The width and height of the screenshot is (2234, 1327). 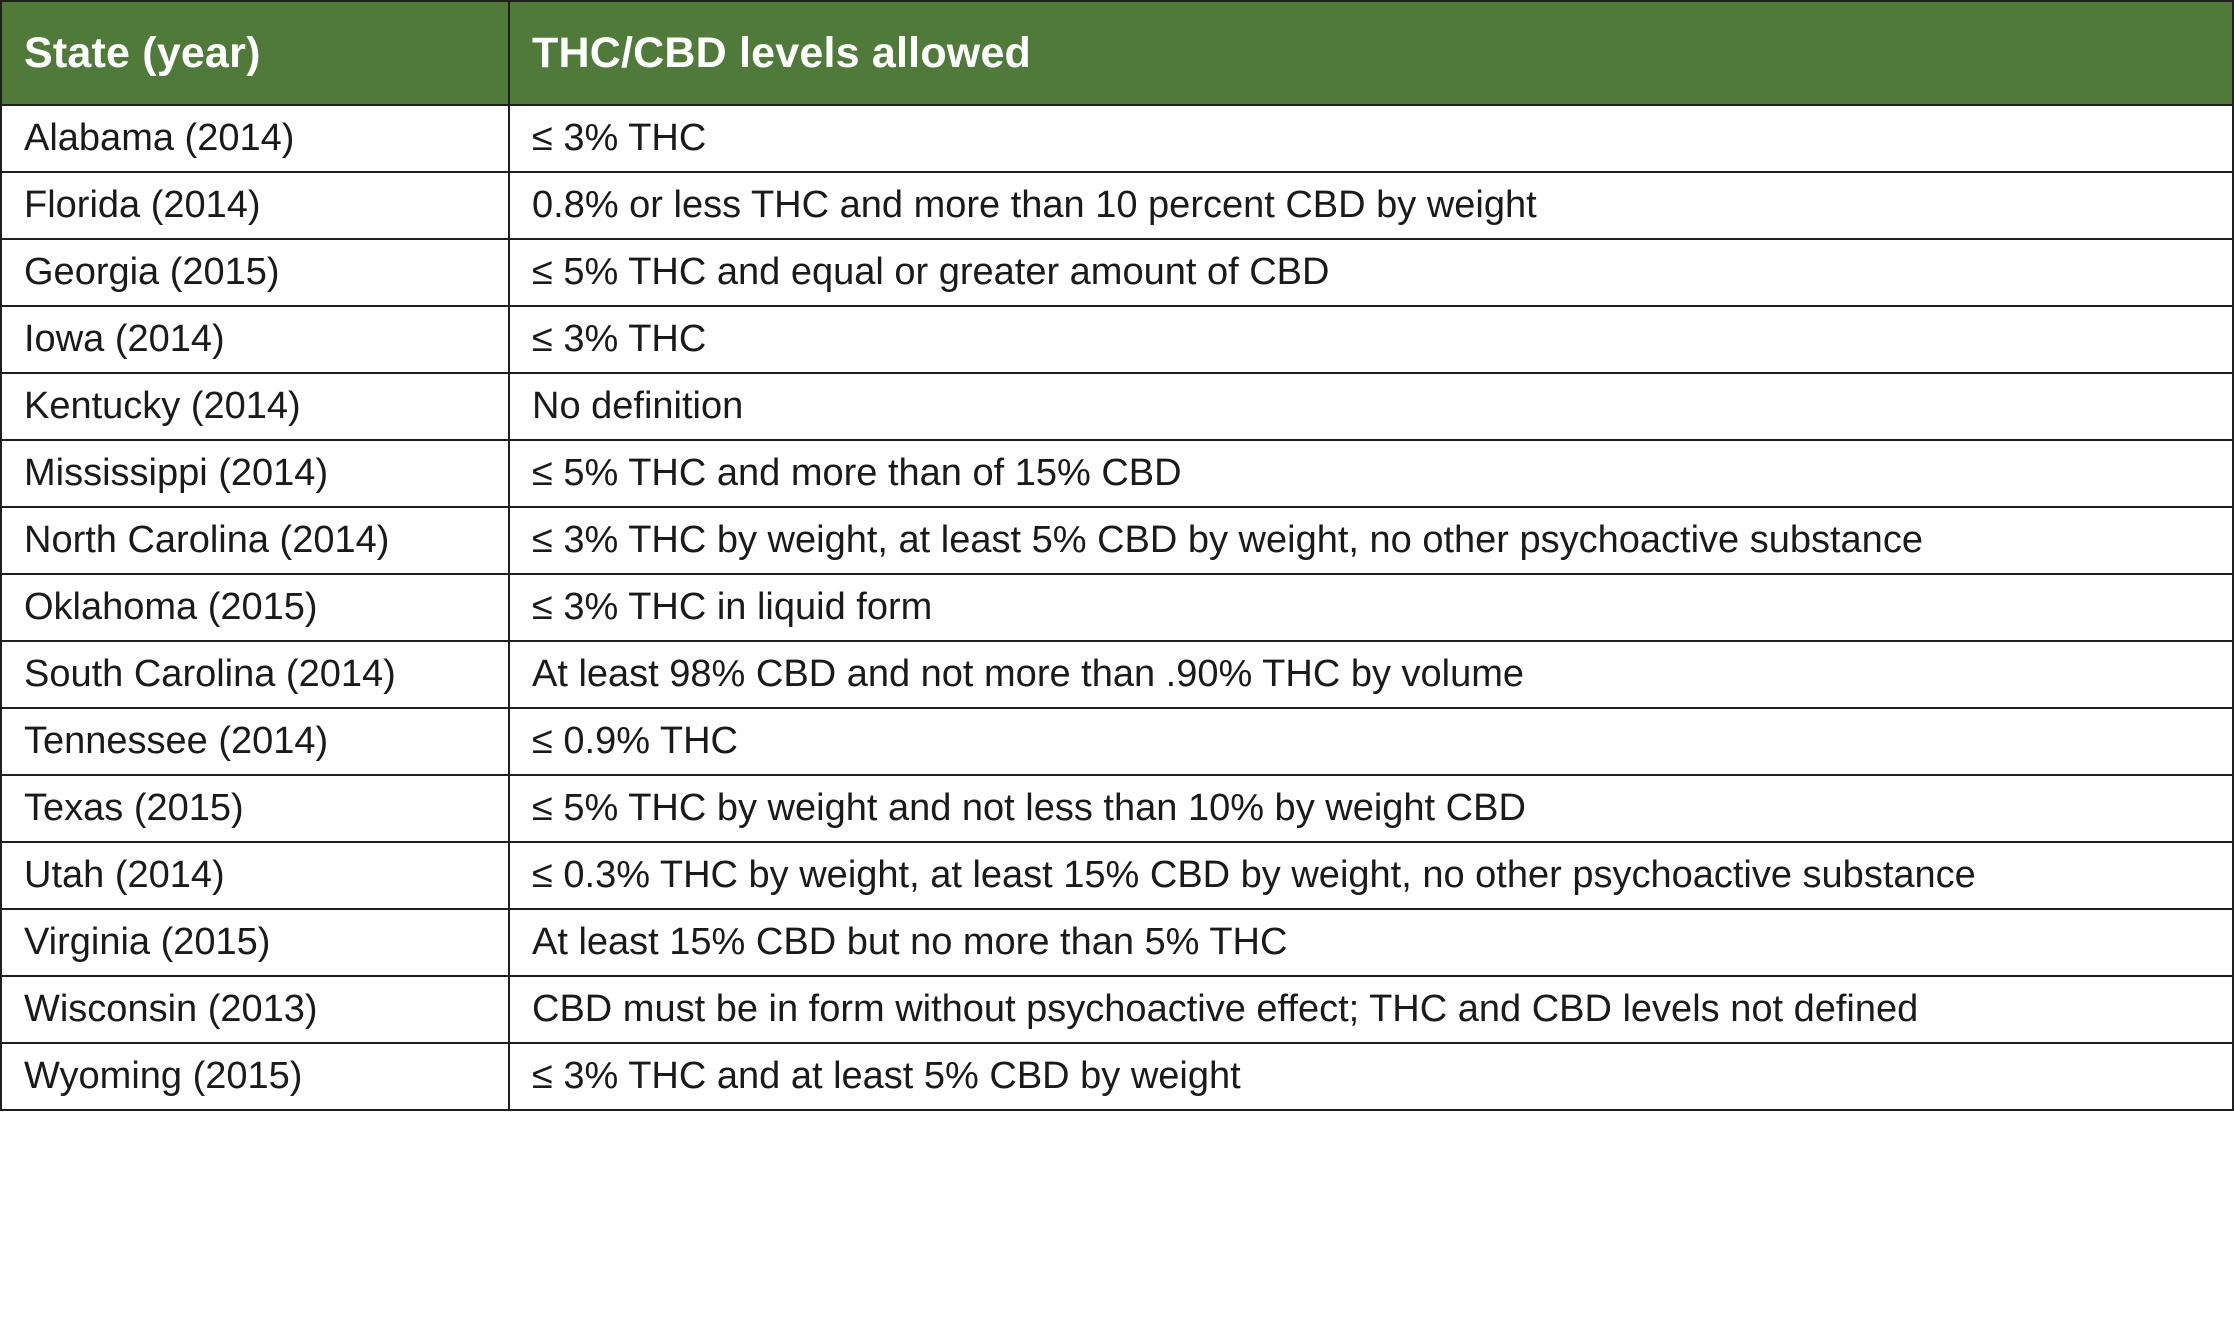 What do you see at coordinates (255, 1009) in the screenshot?
I see `state-year-cell: Wisconsin (2013)` at bounding box center [255, 1009].